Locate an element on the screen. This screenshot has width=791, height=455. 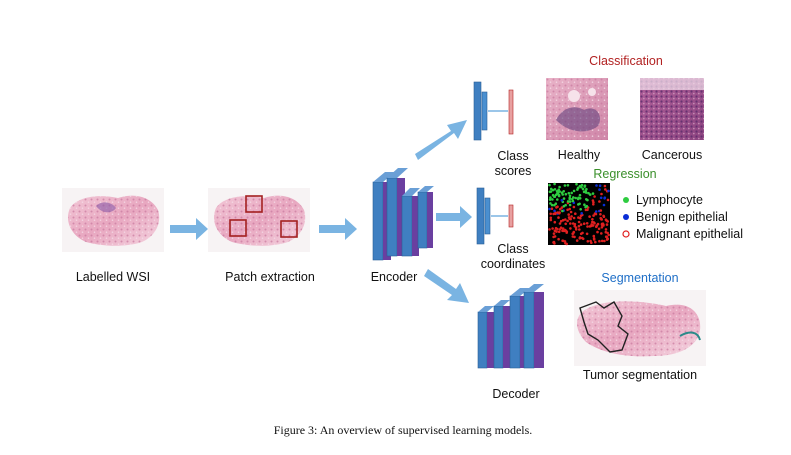
classification-title: Classification is located at coordinates (626, 61).